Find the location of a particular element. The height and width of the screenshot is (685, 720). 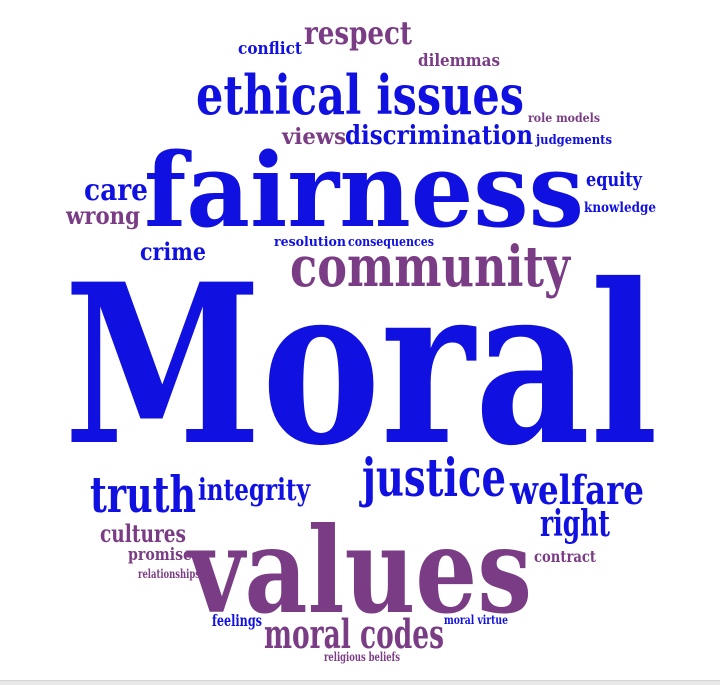

word-respect: respect is located at coordinates (358, 33).